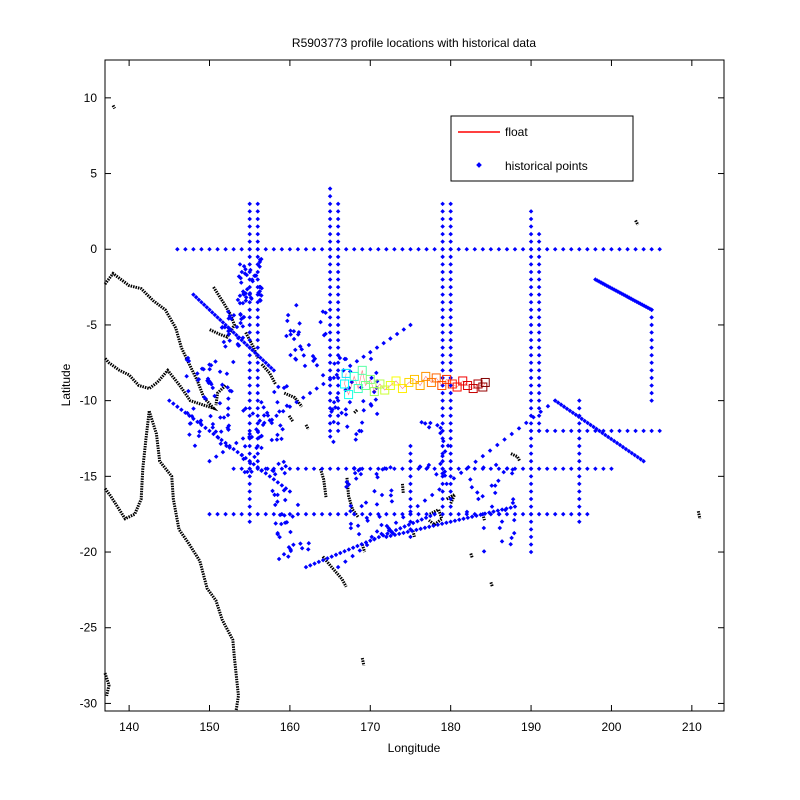 The image size is (800, 800). I want to click on legend-float-label: float, so click(516, 132).